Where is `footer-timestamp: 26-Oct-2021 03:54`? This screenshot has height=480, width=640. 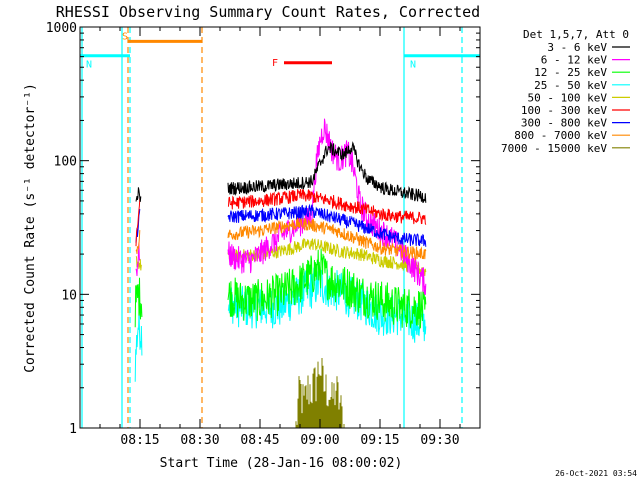
footer-timestamp: 26-Oct-2021 03:54 is located at coordinates (596, 473).